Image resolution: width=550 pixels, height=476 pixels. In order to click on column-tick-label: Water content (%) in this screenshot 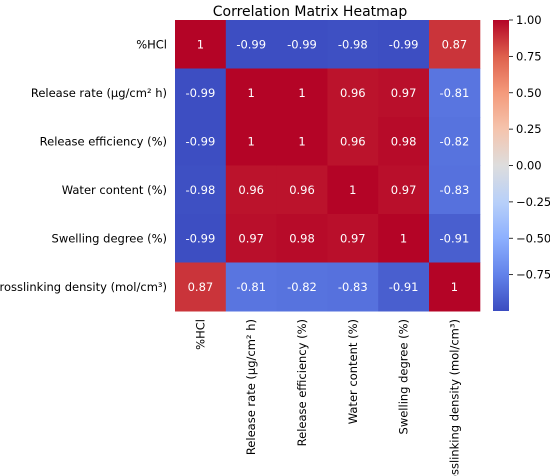, I will do `click(353, 371)`.